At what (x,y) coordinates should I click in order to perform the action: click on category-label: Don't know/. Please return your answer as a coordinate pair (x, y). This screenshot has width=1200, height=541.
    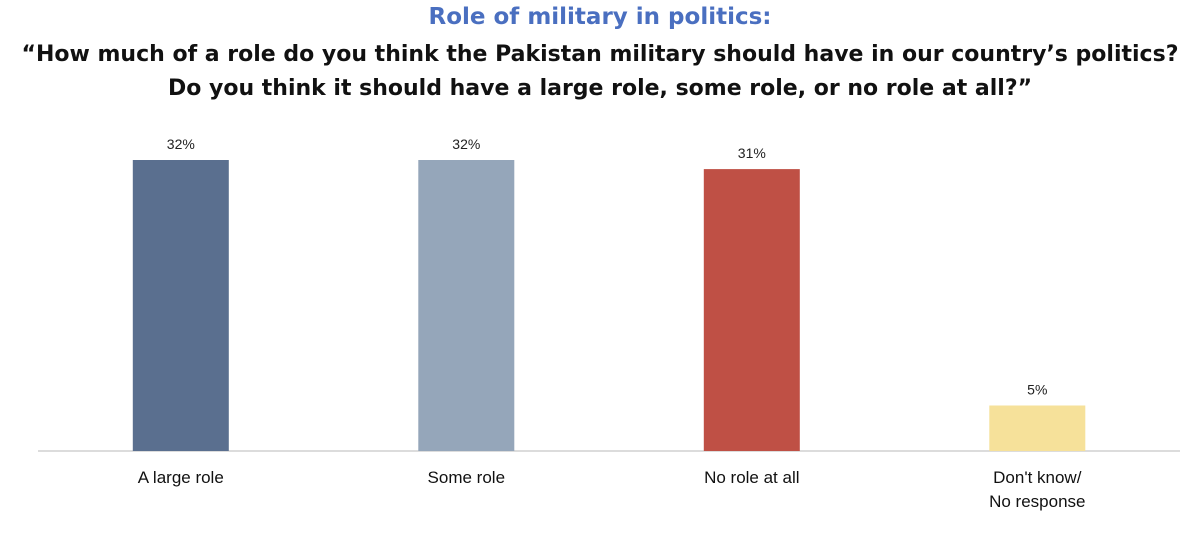
    Looking at the image, I should click on (1037, 477).